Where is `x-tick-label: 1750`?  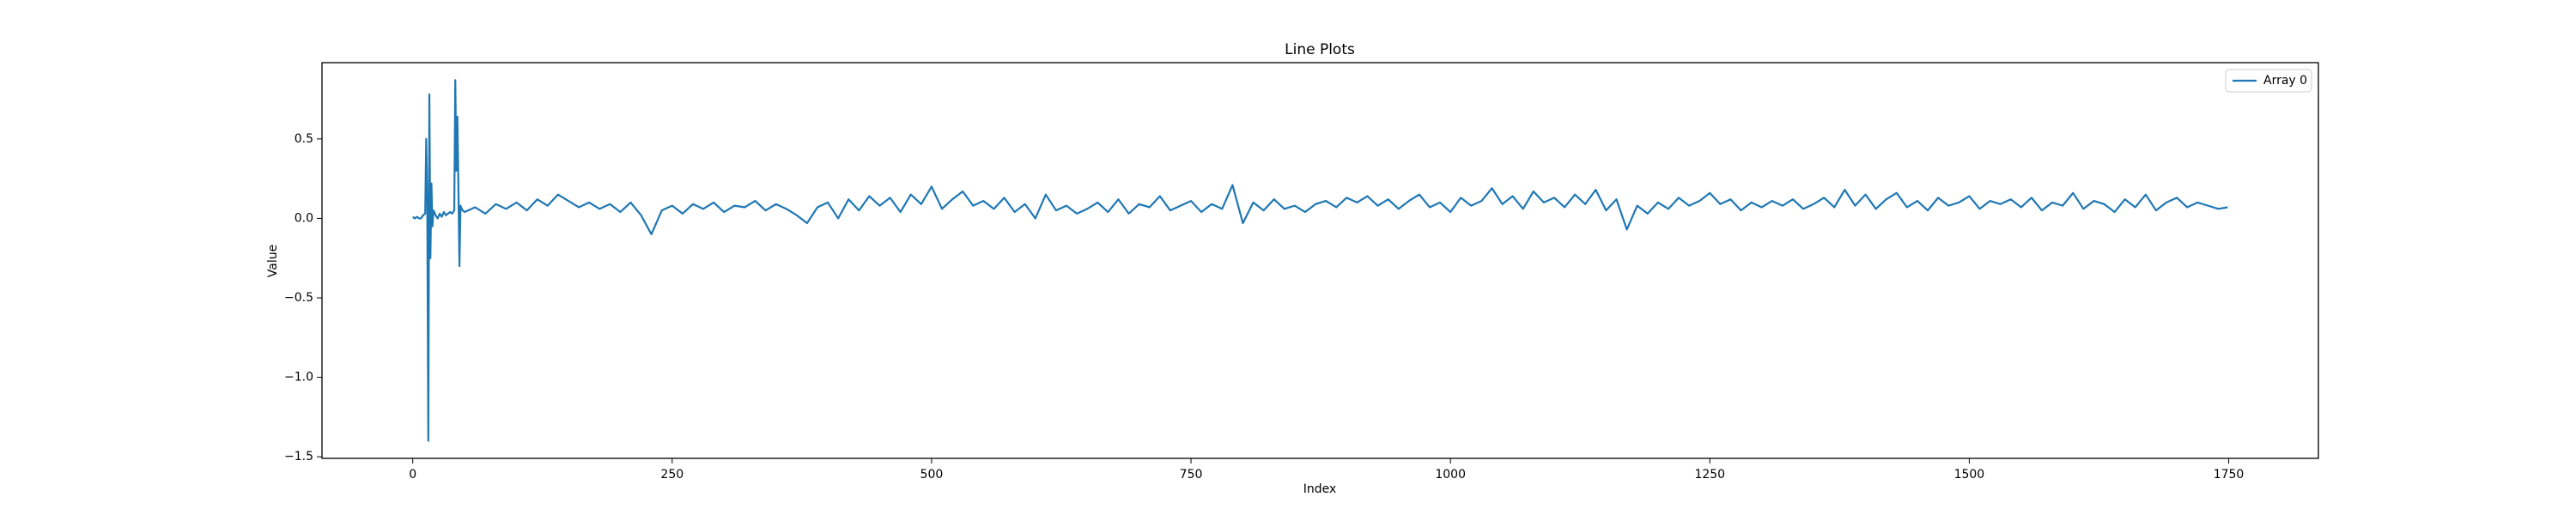
x-tick-label: 1750 is located at coordinates (2229, 475).